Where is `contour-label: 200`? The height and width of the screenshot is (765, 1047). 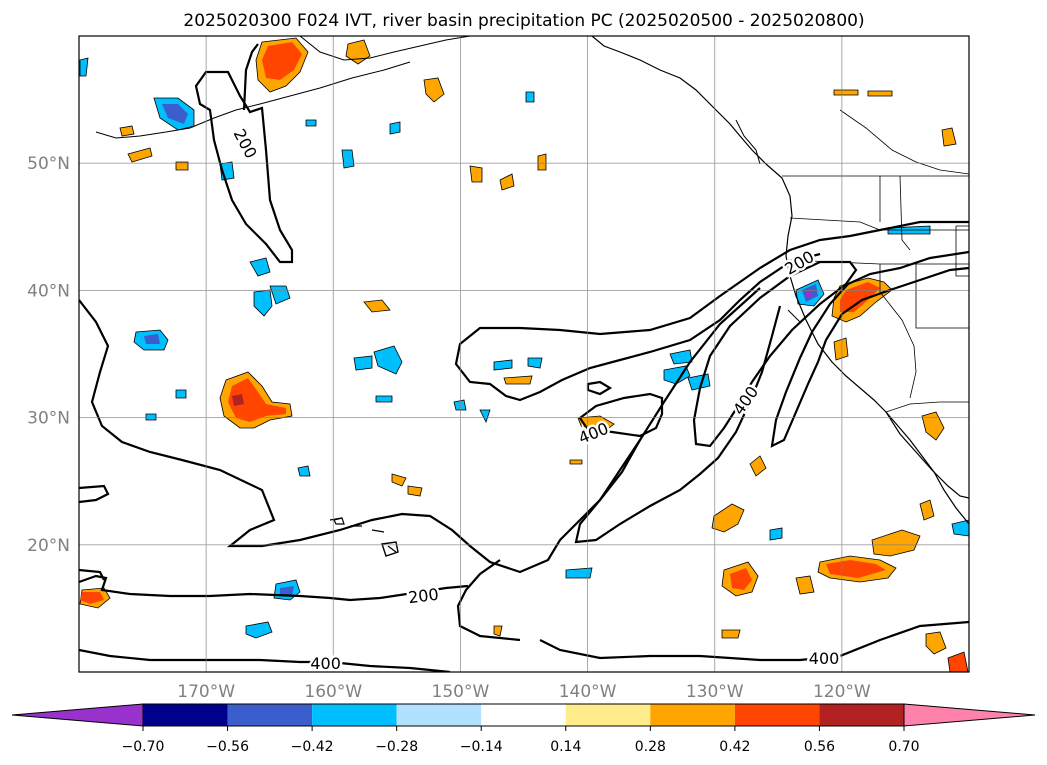
contour-label: 200 is located at coordinates (423, 596).